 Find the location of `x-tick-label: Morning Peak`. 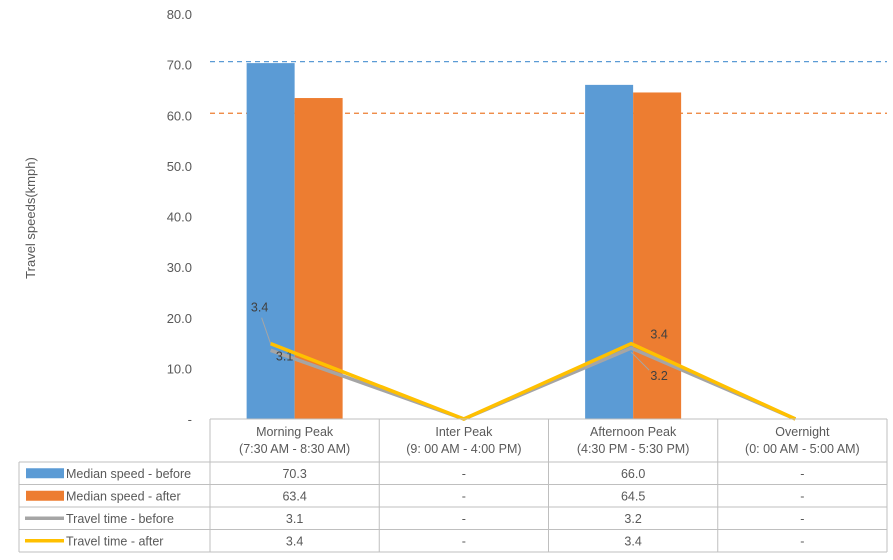

x-tick-label: Morning Peak is located at coordinates (295, 432).